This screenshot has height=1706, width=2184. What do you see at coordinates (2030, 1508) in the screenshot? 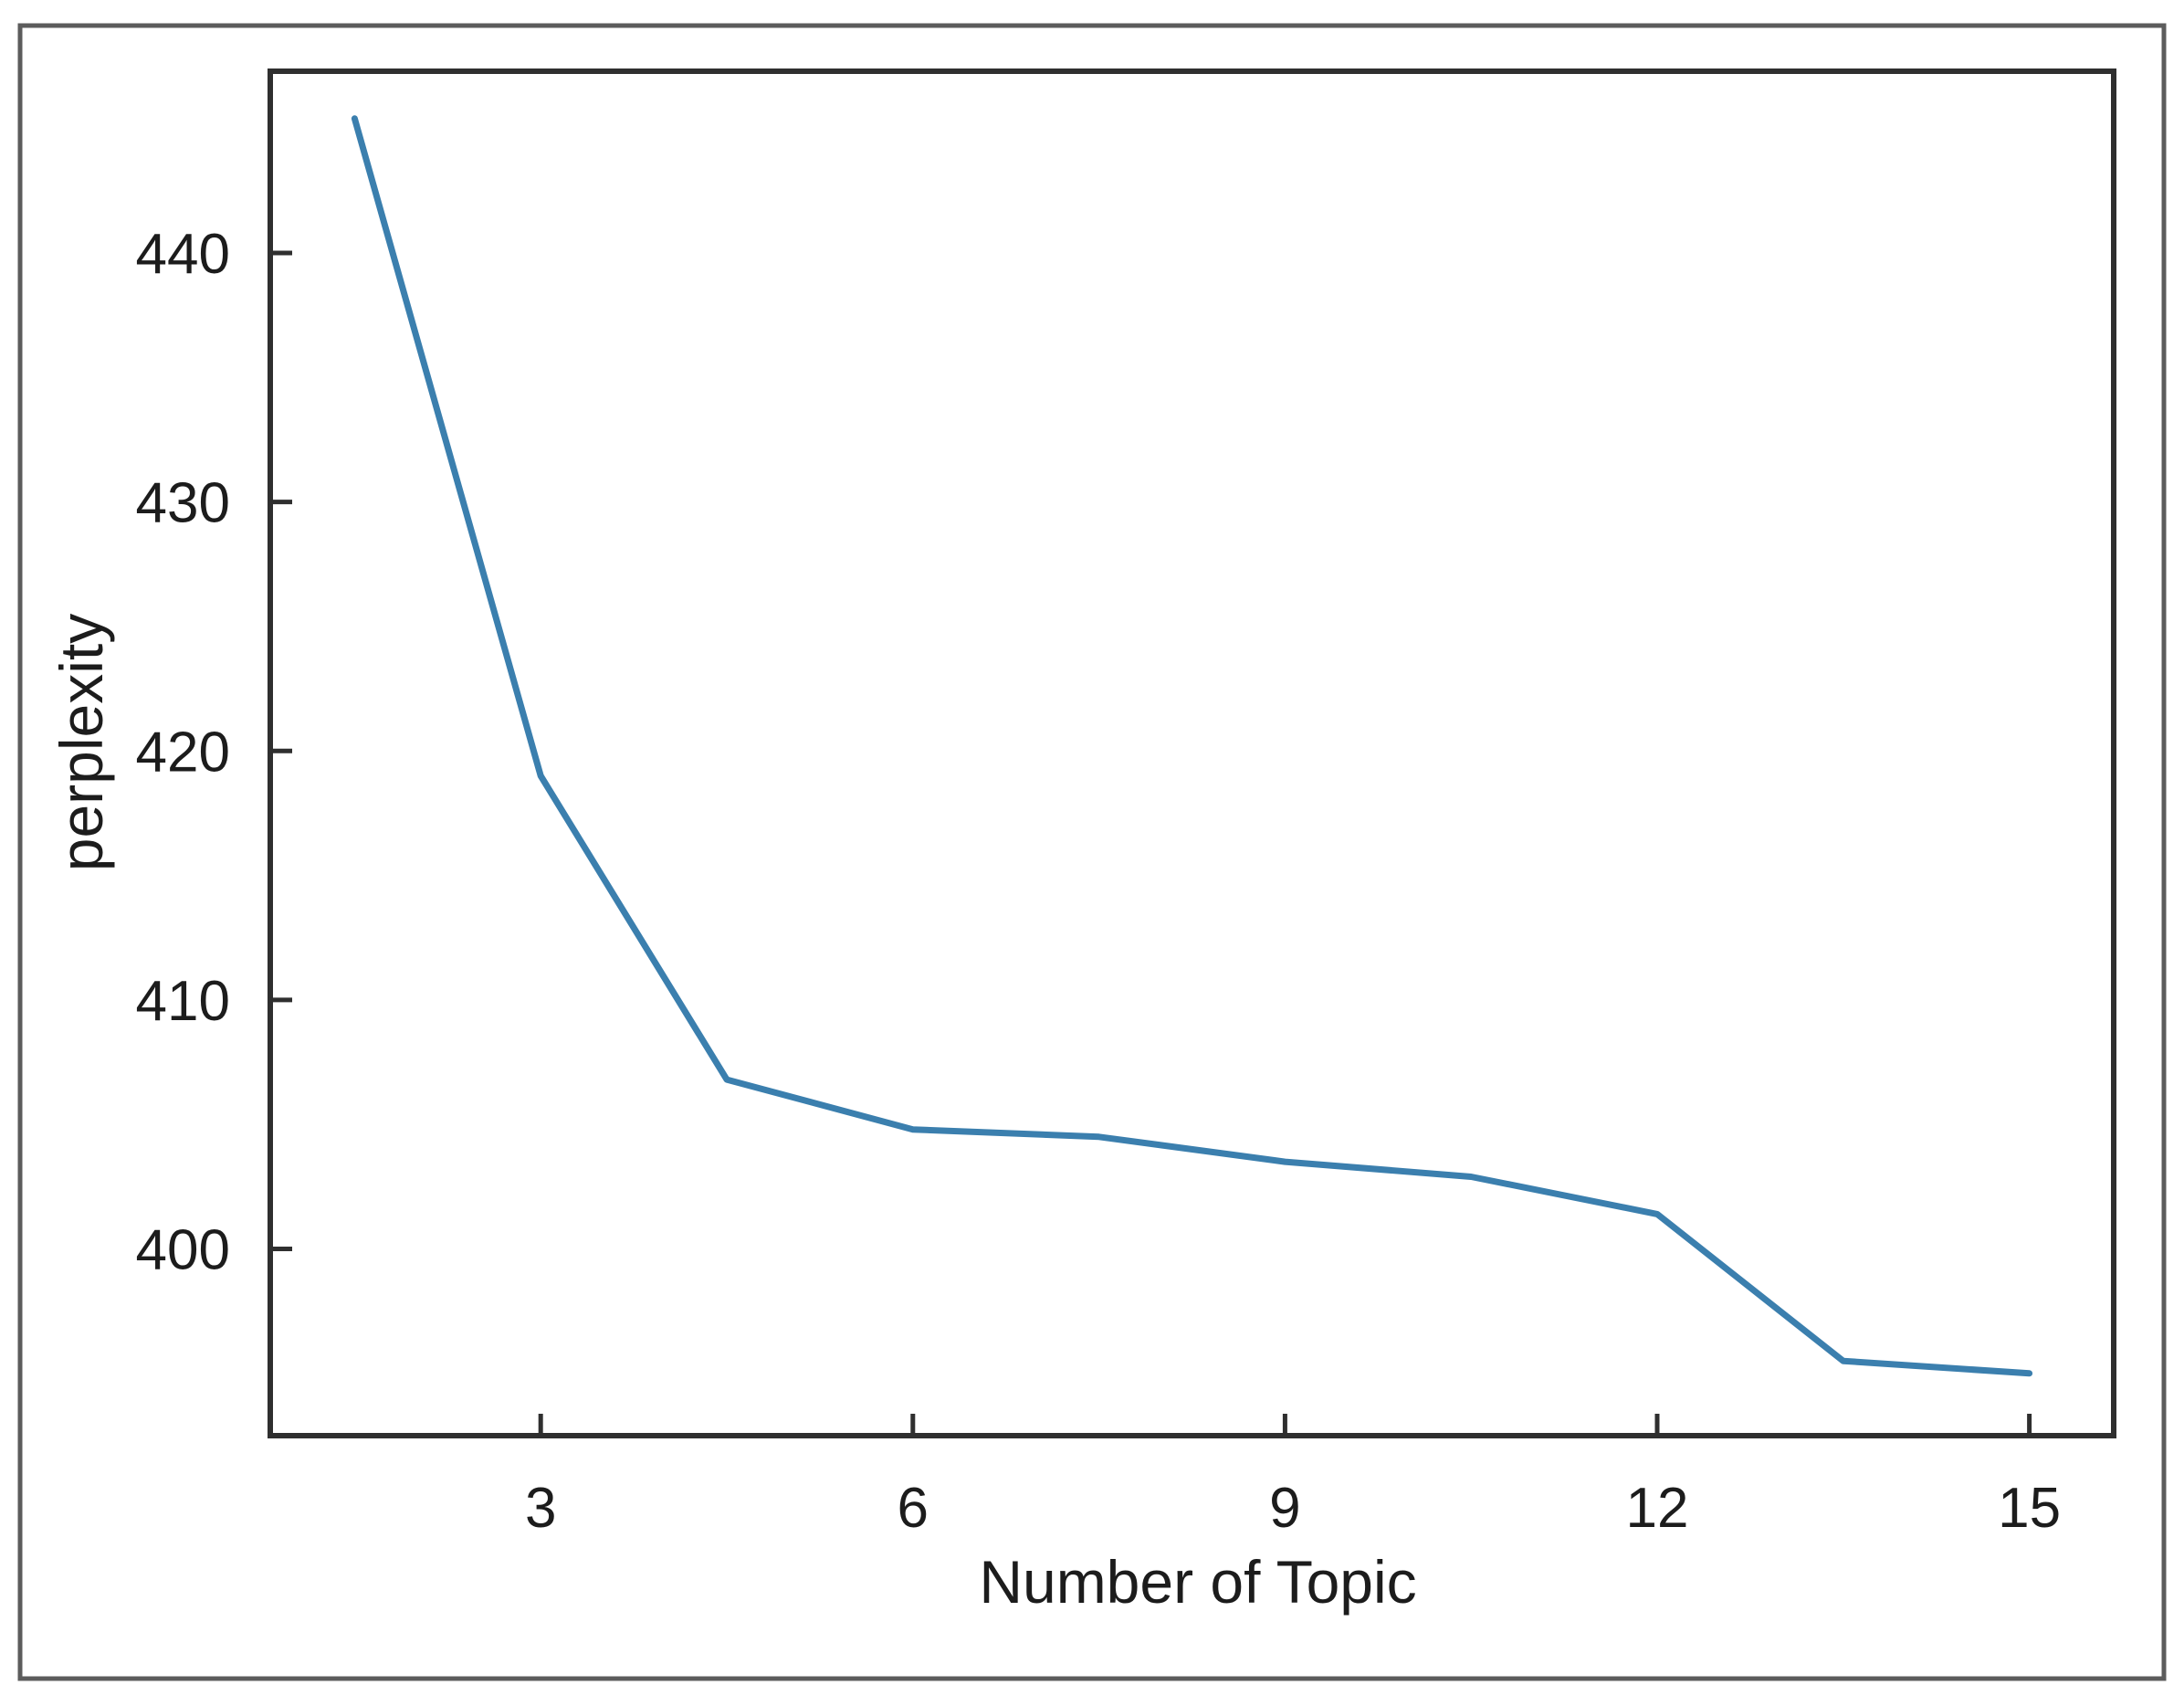
I see `x-tick-label: 15` at bounding box center [2030, 1508].